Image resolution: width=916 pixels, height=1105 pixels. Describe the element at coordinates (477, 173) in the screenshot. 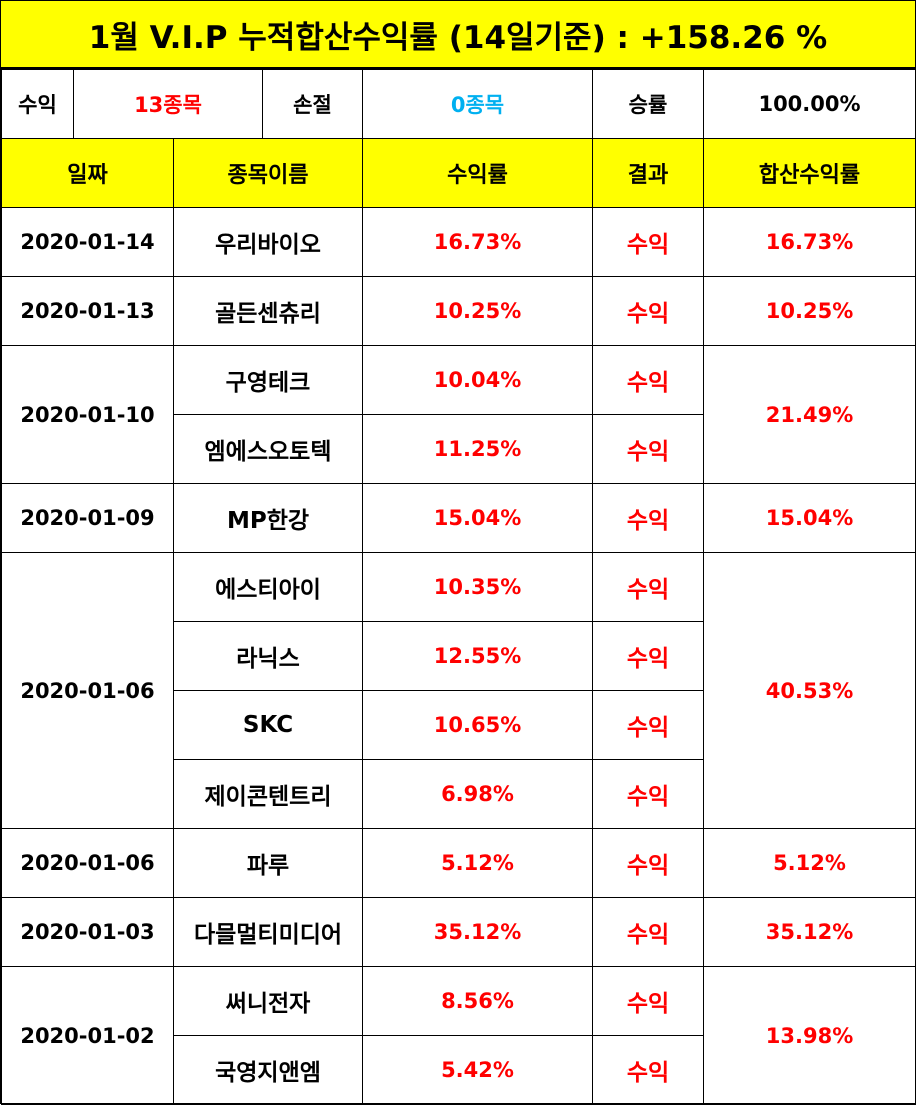

I see `header-return: 수익률` at that location.